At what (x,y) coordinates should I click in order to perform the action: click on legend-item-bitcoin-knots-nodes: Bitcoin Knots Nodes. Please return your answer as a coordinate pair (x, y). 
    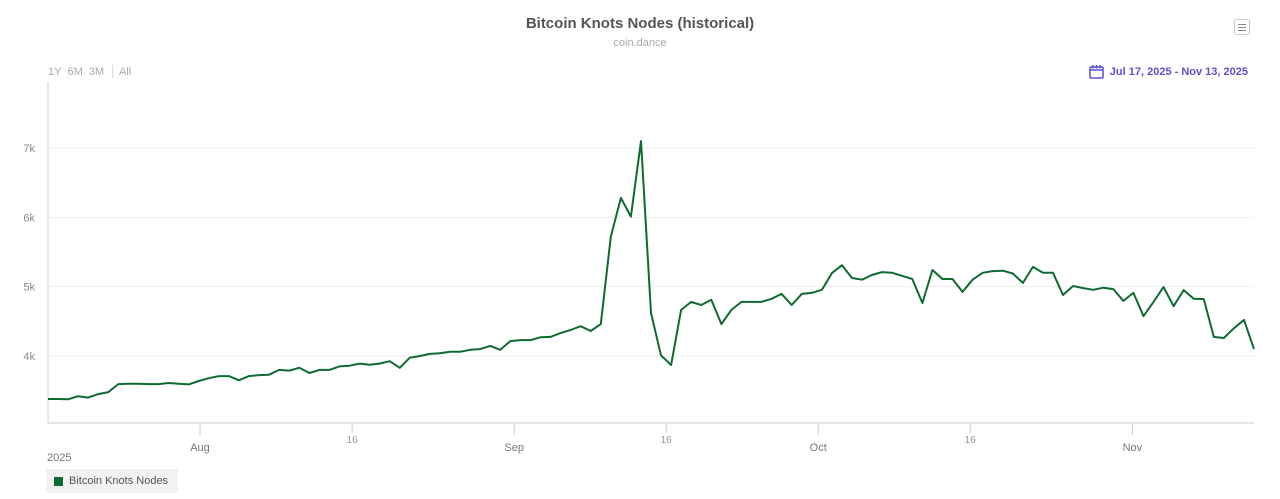
    Looking at the image, I should click on (112, 481).